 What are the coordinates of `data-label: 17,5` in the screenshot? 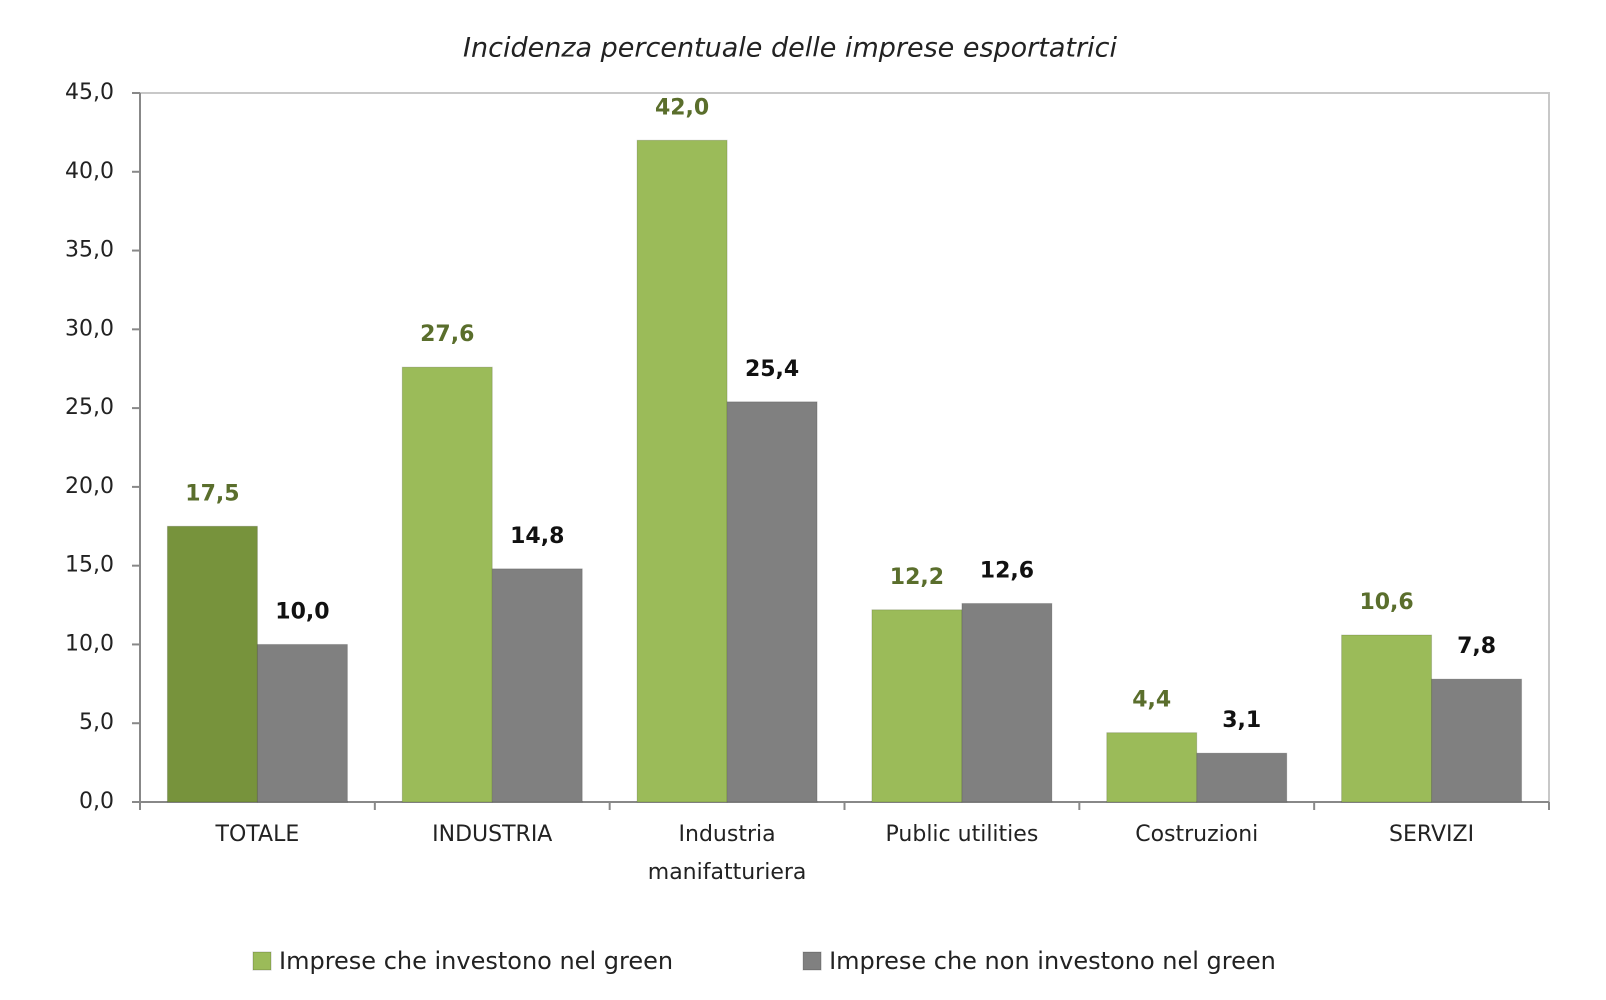 It's located at (212, 493).